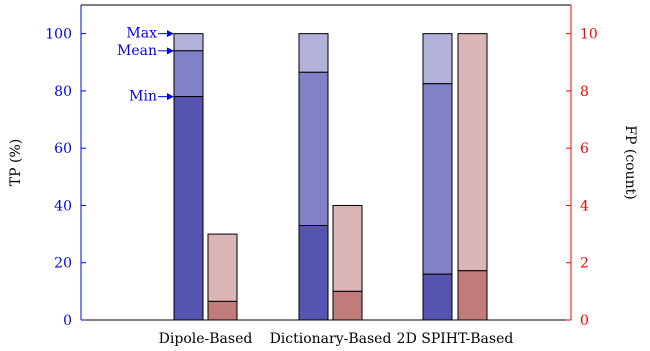 The width and height of the screenshot is (650, 351). What do you see at coordinates (58, 35) in the screenshot?
I see `left-tick-label: 100` at bounding box center [58, 35].